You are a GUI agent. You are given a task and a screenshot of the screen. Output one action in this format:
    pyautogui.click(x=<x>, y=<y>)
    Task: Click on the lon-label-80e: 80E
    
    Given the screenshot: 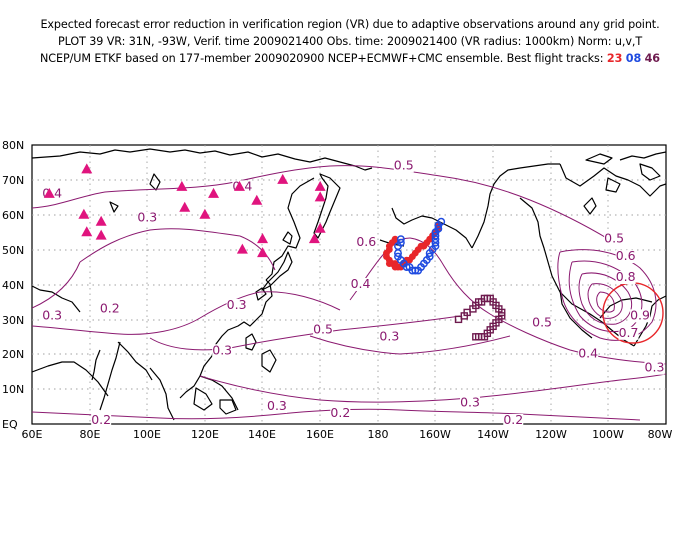 What is the action you would take?
    pyautogui.click(x=90, y=434)
    